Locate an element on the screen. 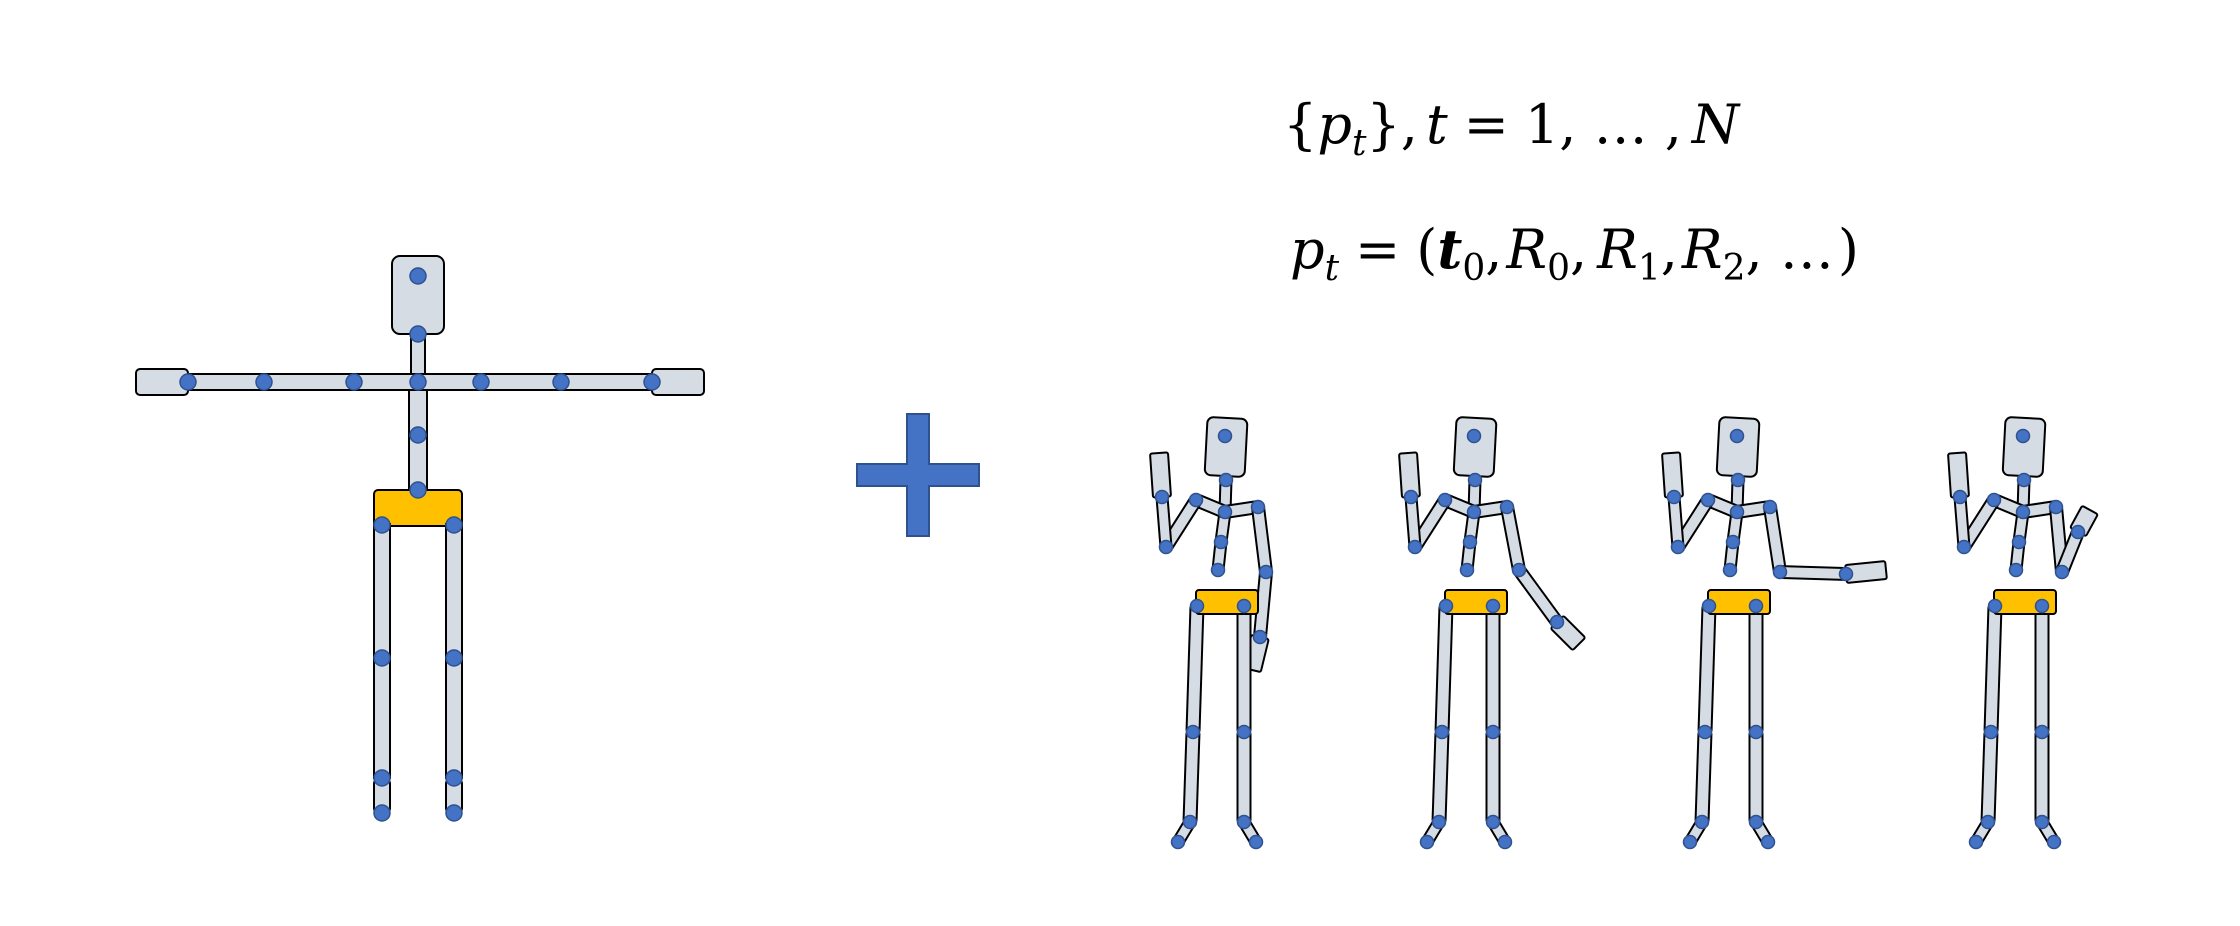 This screenshot has height=926, width=2240. right-arm is located at coordinates (535, 382).